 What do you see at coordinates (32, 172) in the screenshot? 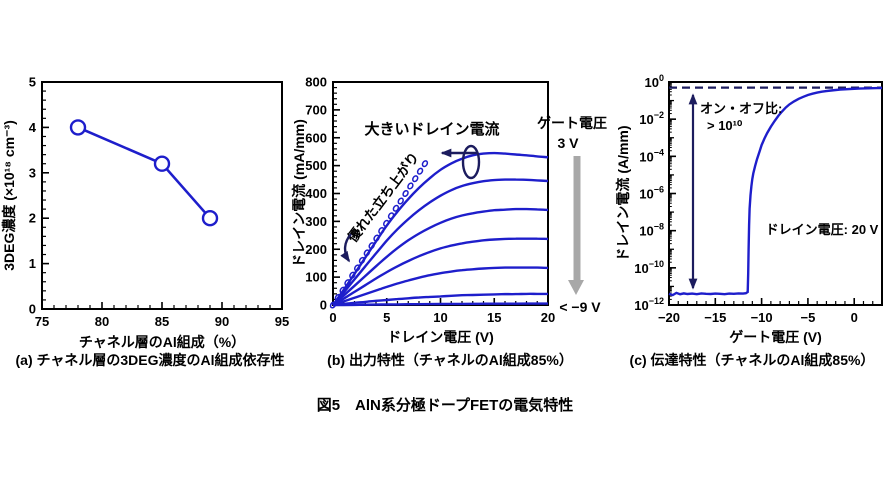
I see `y-tick-label: 3` at bounding box center [32, 172].